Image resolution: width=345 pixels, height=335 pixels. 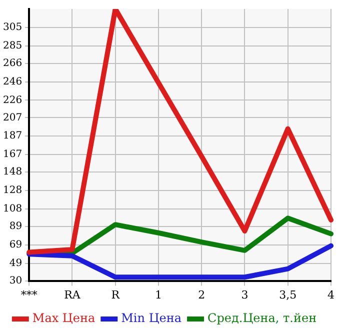 I want to click on y-tick-label: 148, so click(x=12, y=172).